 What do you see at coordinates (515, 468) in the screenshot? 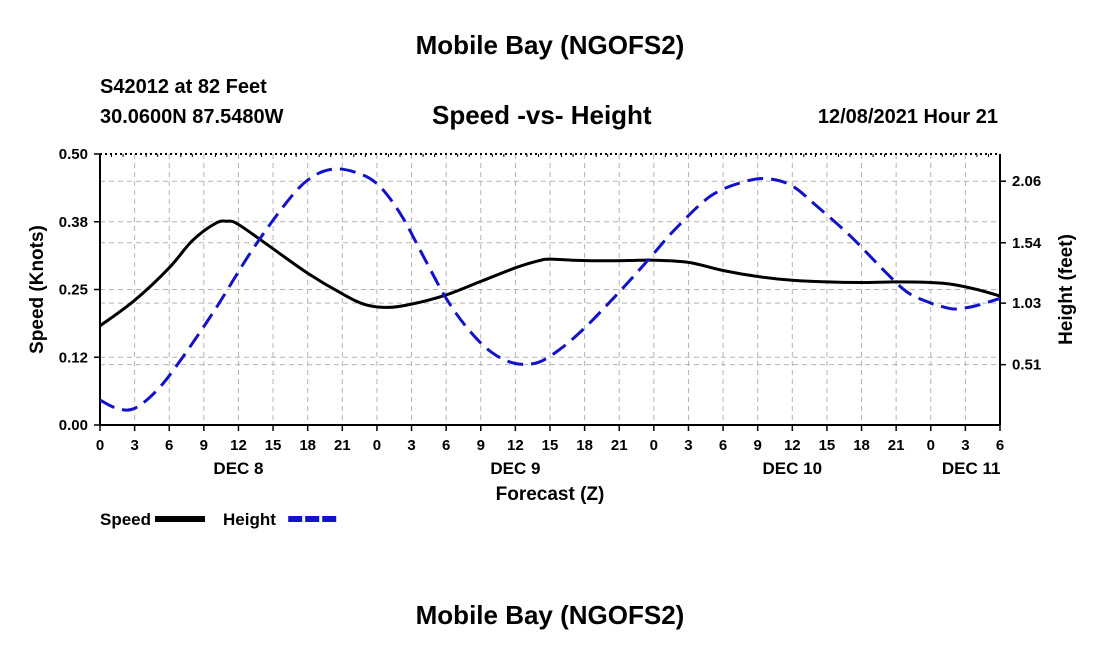
I see `day-label: DEC 9` at bounding box center [515, 468].